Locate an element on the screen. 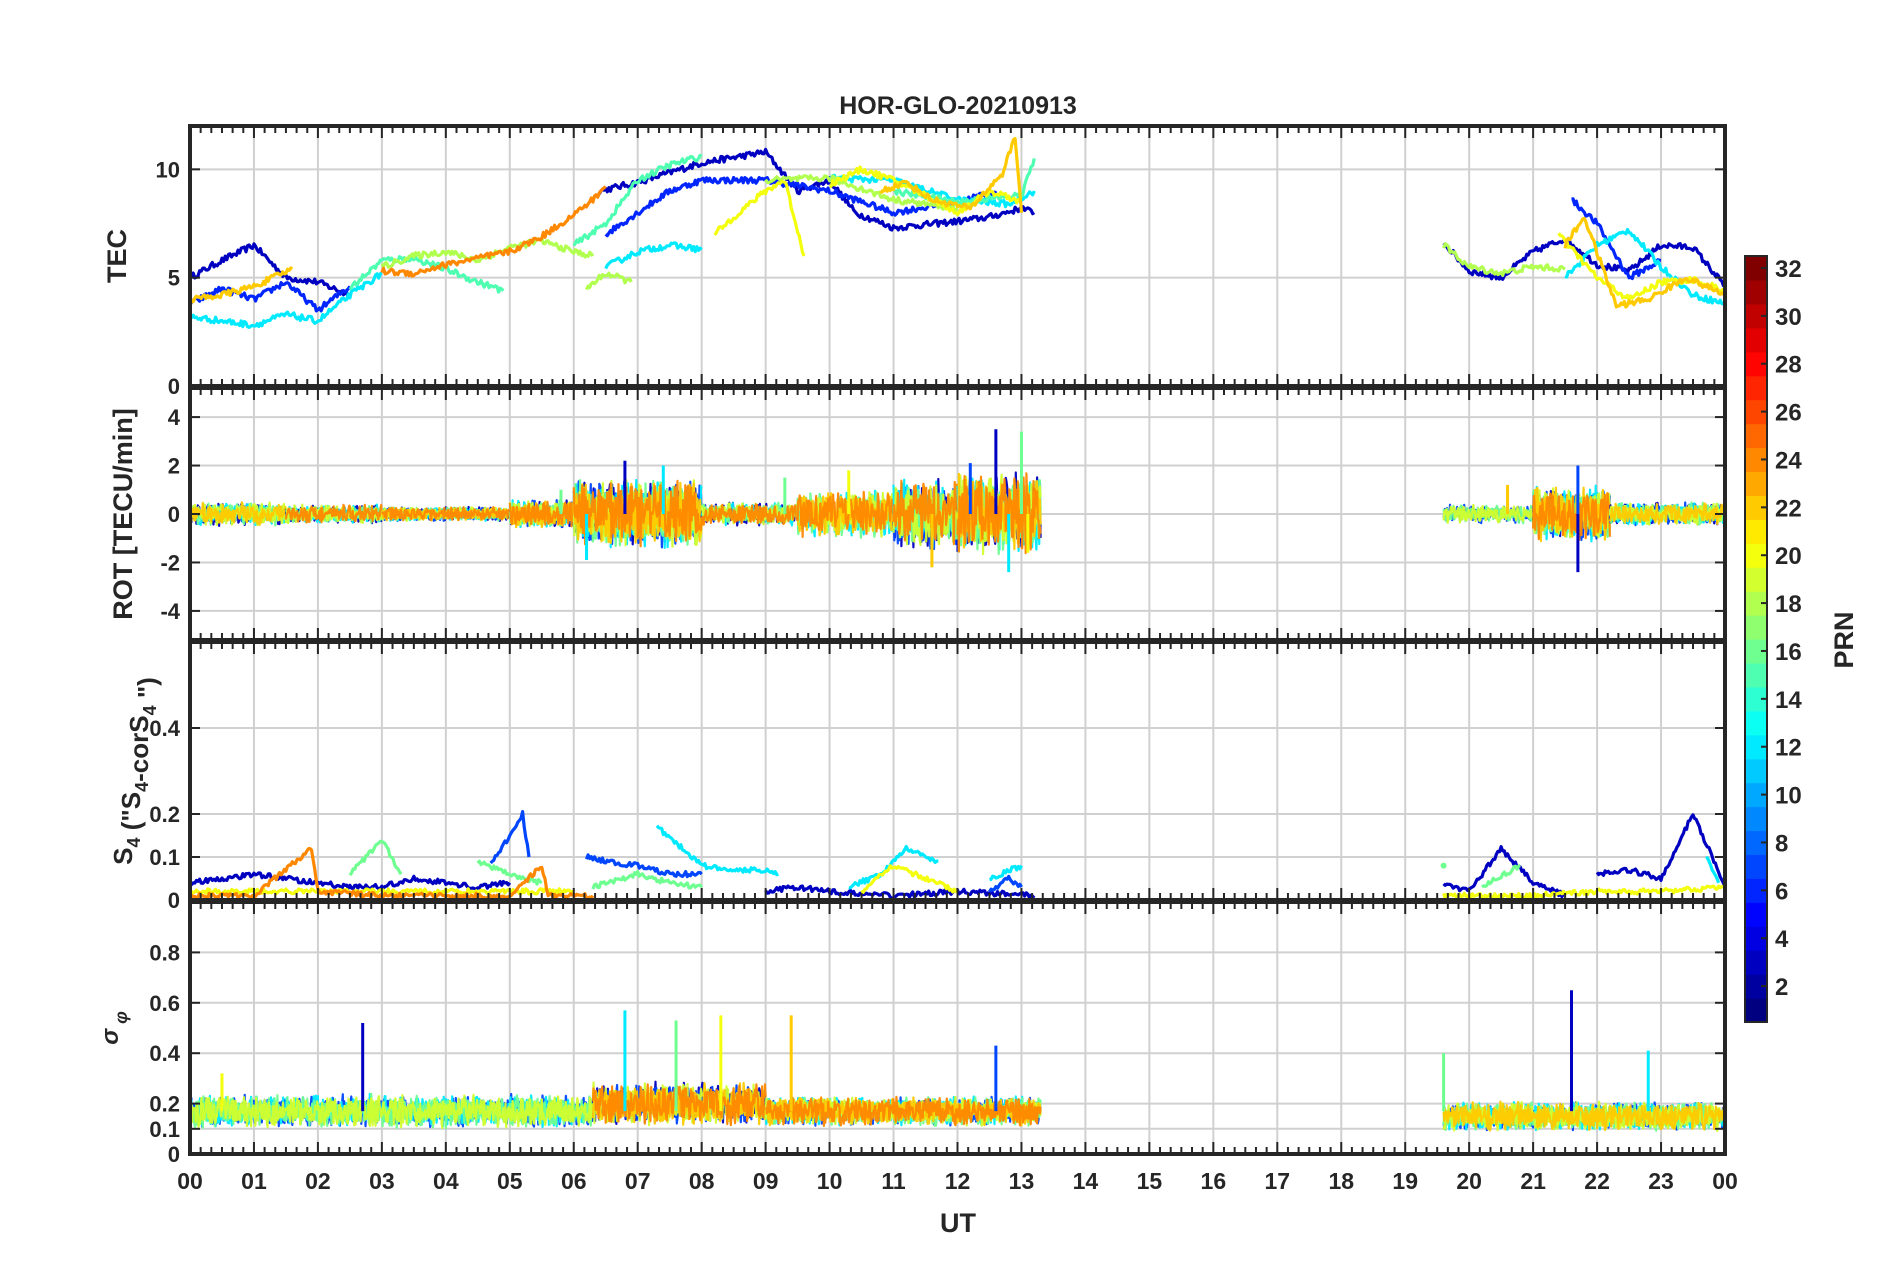  y-tick-label: 4 is located at coordinates (174, 417).